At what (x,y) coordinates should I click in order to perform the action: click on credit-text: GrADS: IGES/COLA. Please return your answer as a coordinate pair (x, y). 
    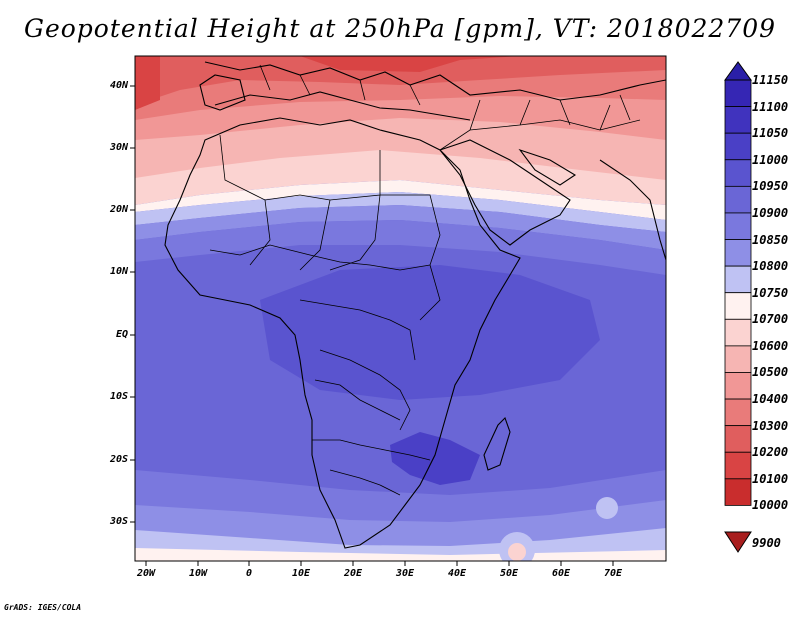
    Looking at the image, I should click on (43, 607).